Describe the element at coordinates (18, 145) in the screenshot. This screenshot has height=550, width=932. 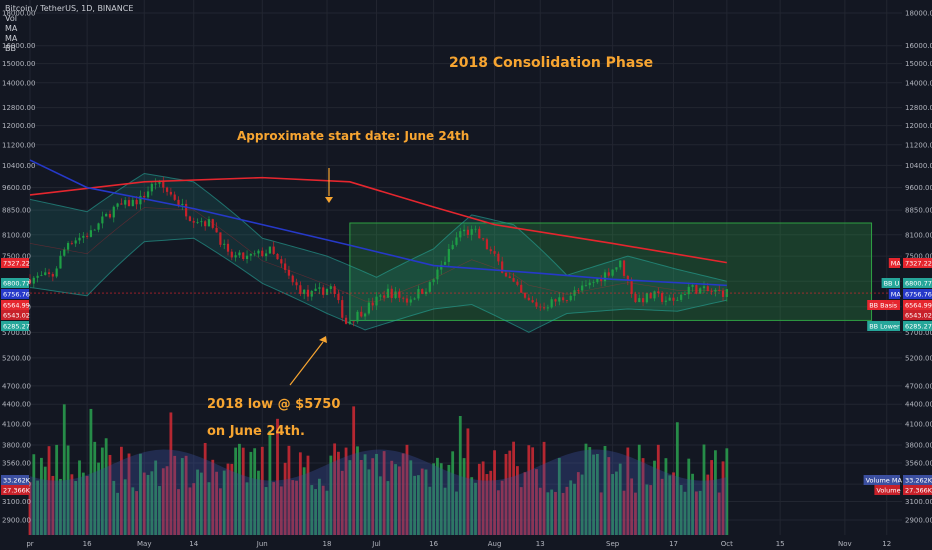
I see `price-tick-label-left: 11200.00` at that location.